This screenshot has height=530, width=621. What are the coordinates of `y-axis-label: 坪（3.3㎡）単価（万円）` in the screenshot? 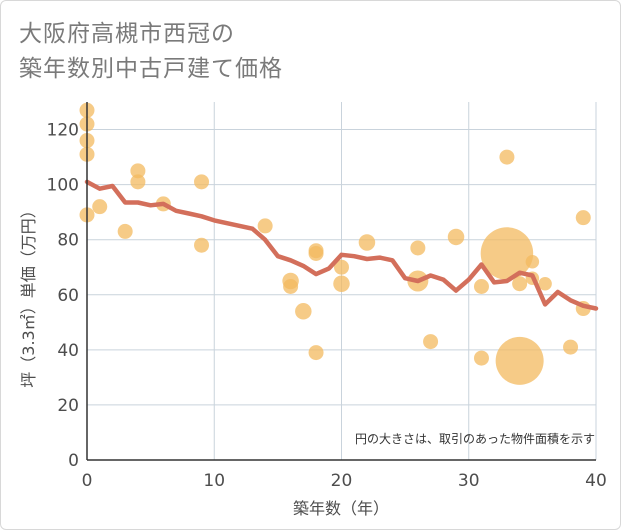 It's located at (28, 294).